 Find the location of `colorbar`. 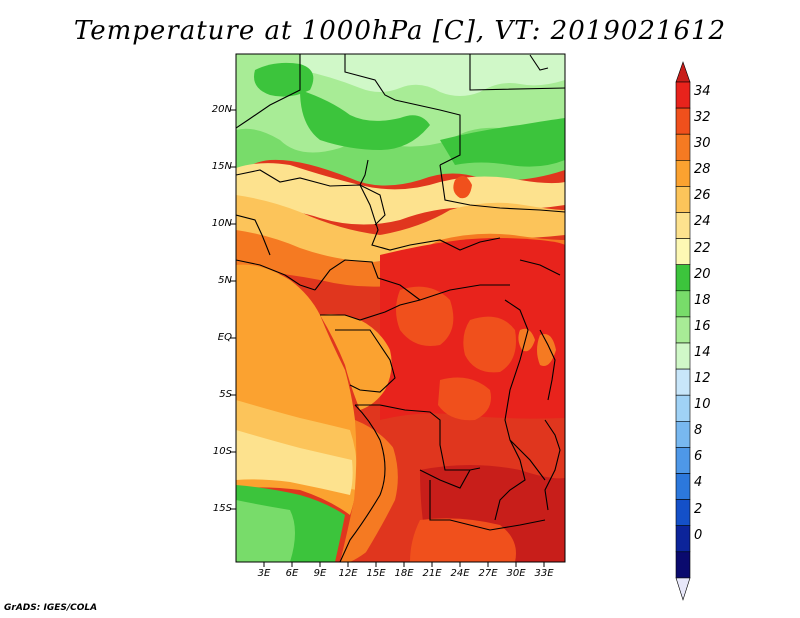

colorbar is located at coordinates (683, 331).